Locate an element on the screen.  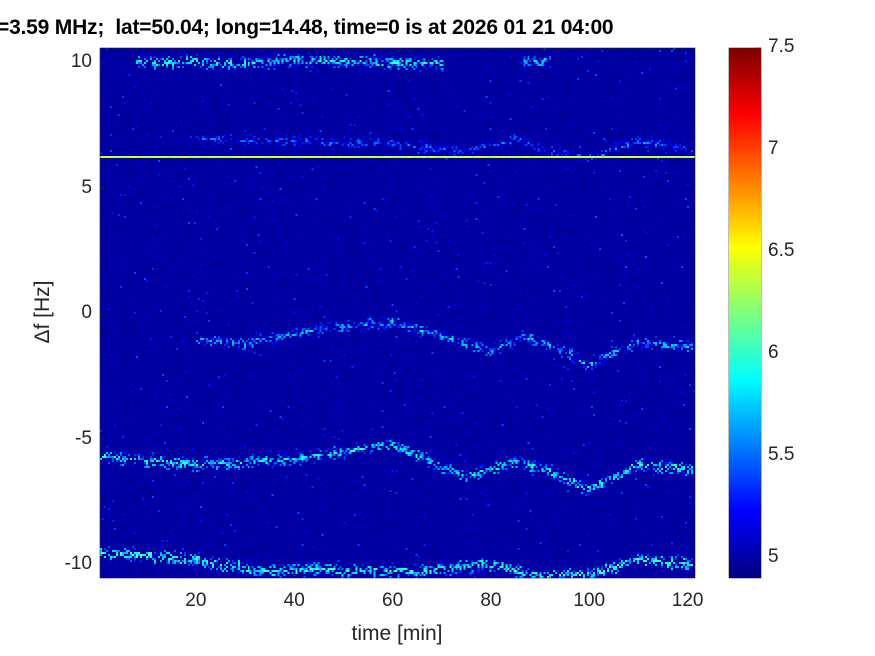
y-axis-label: Δf [Hz] is located at coordinates (42, 312).